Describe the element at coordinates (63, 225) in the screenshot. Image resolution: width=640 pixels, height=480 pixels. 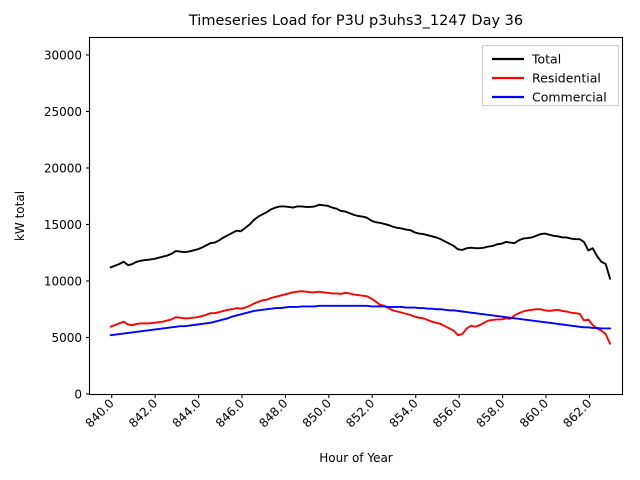
I see `y-tick-label: 15000` at that location.